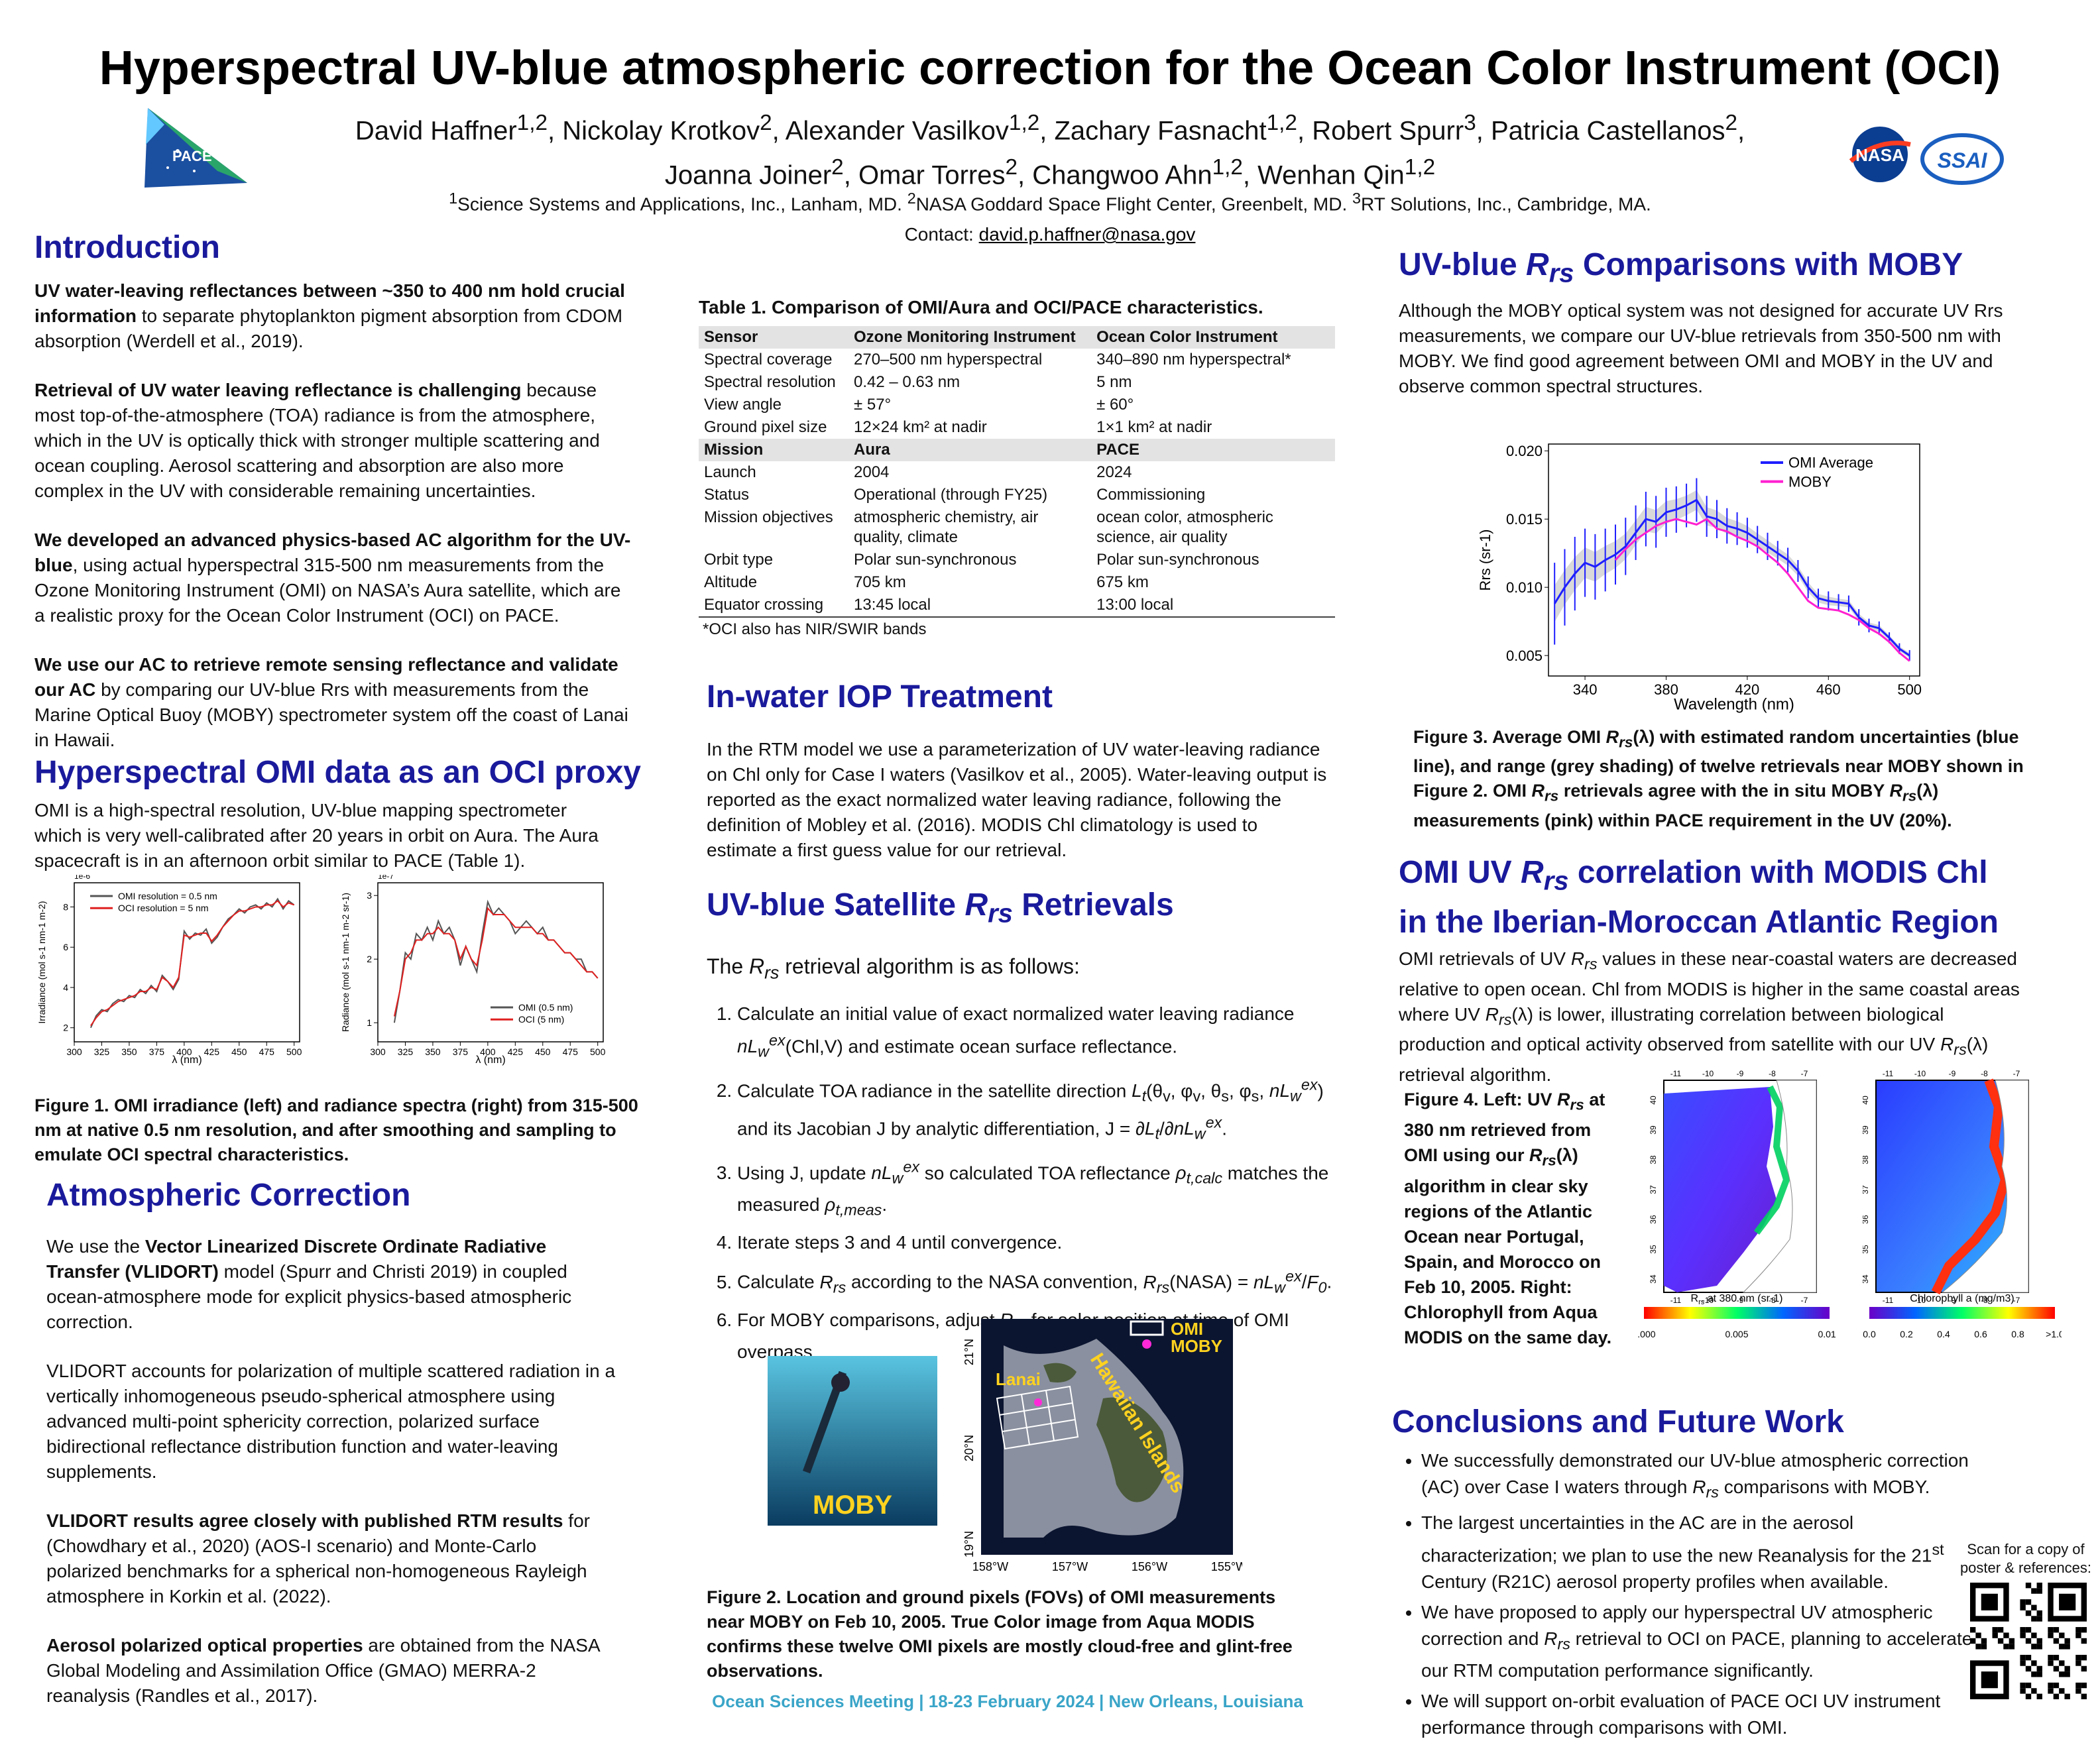  What do you see at coordinates (1681, 267) in the screenshot?
I see `moby-heading: UV-blue Rrs Comparisons with MOBY` at bounding box center [1681, 267].